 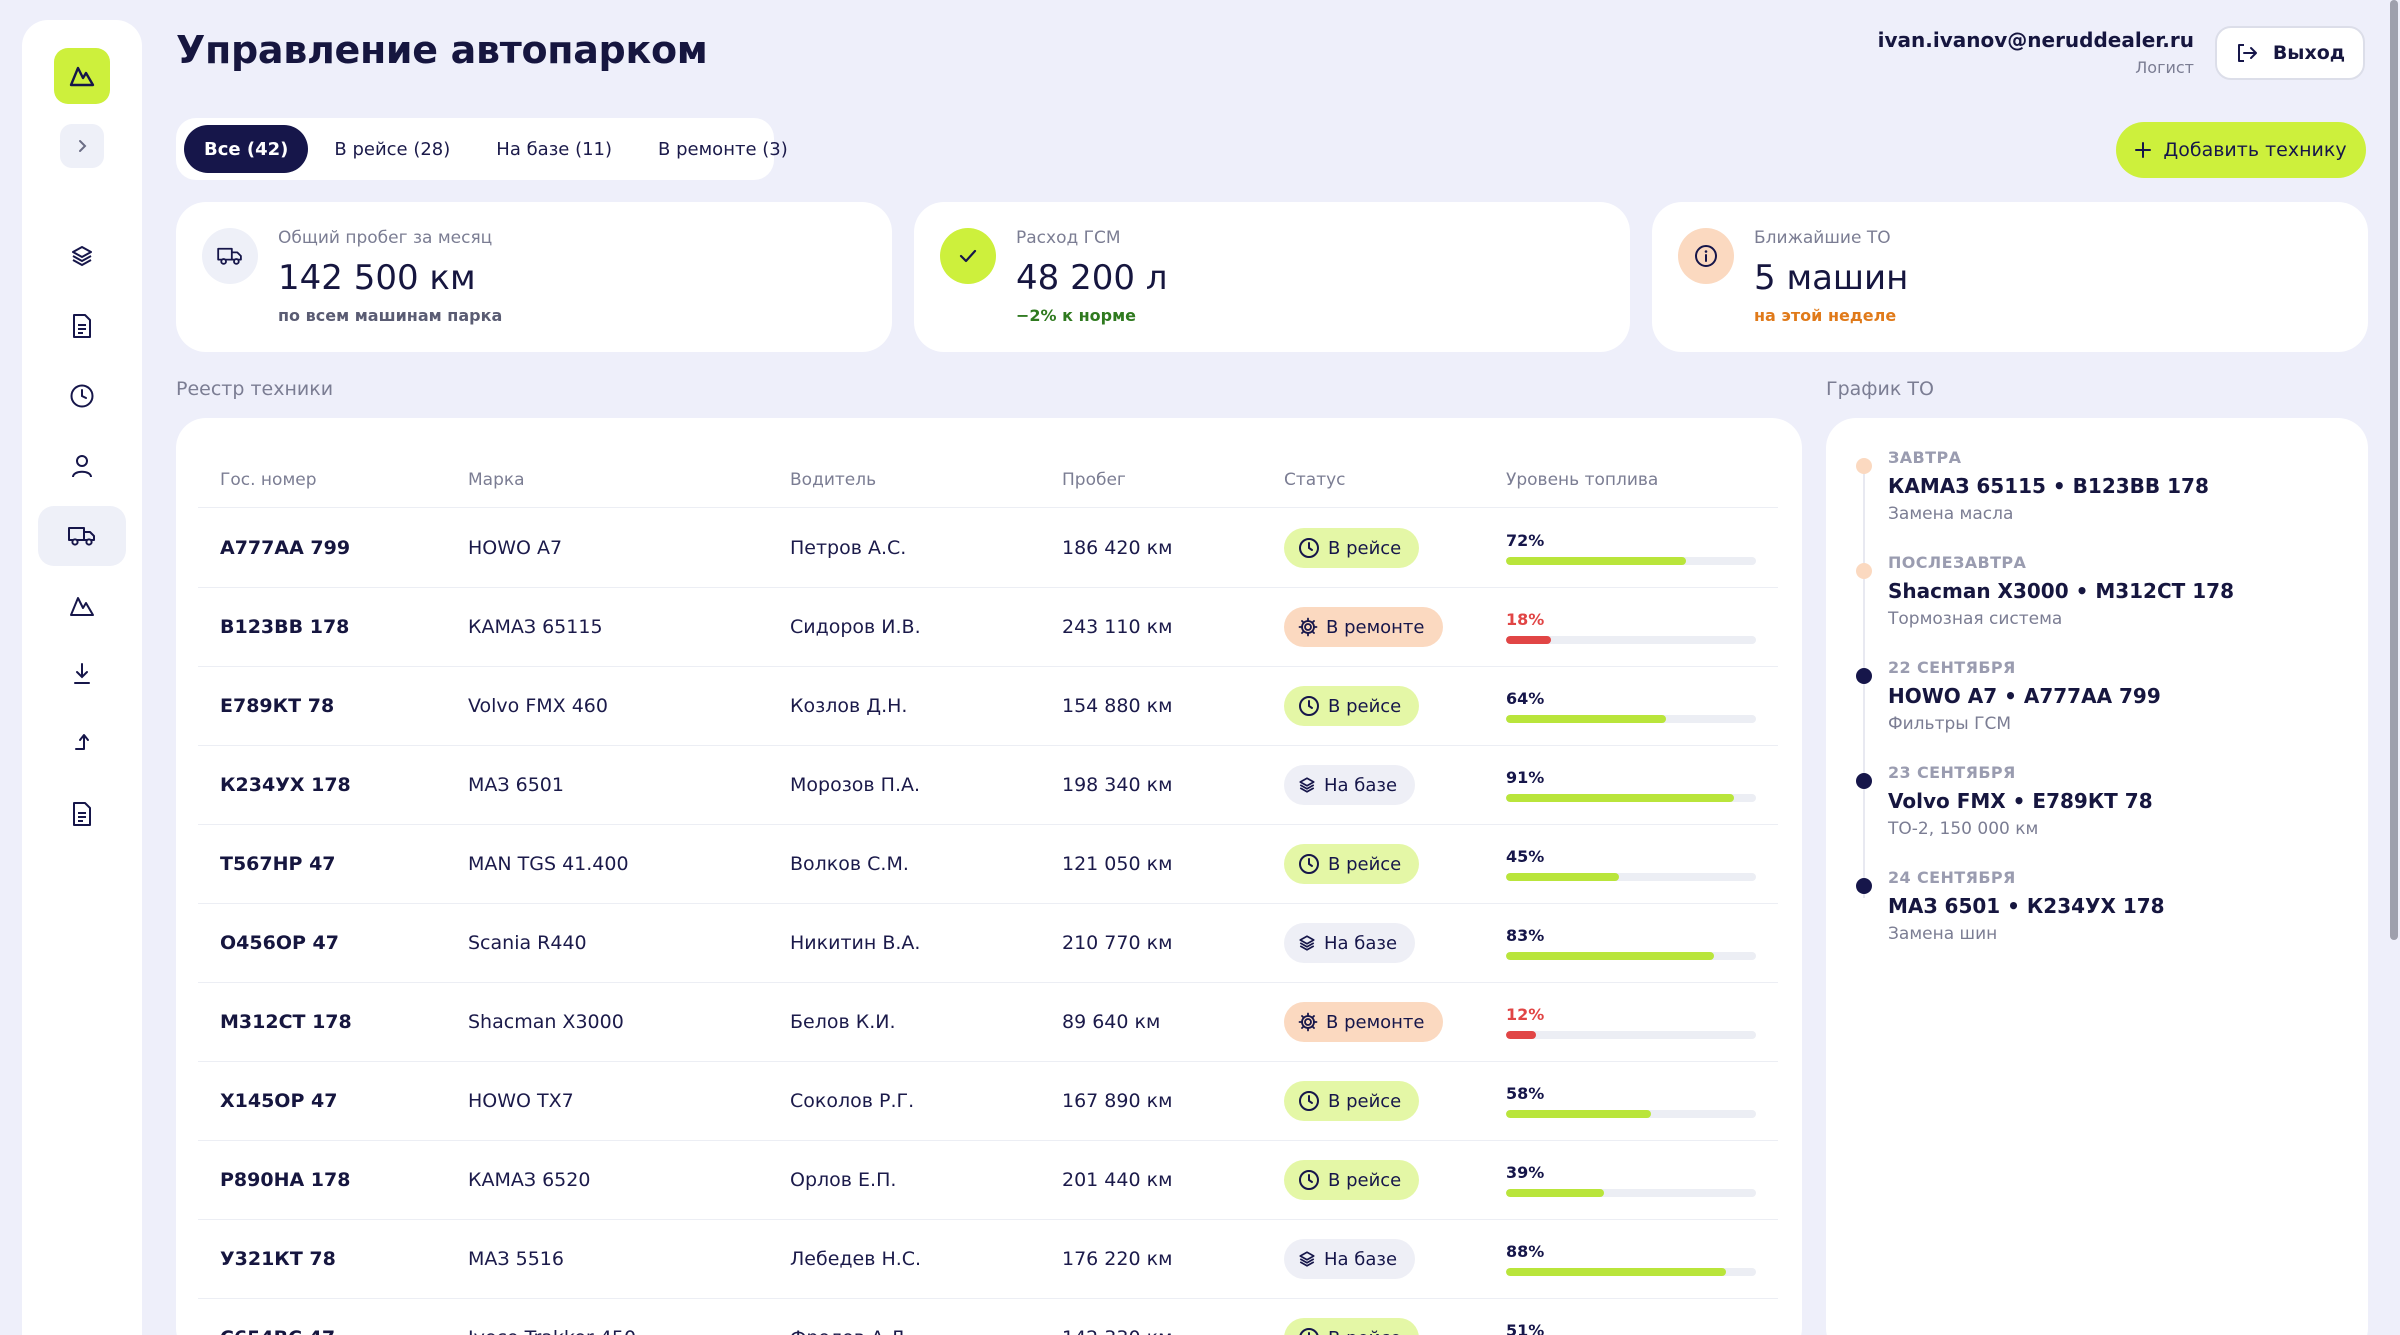 What do you see at coordinates (1949, 724) in the screenshot?
I see `event-description: Фильтры ГСМ` at bounding box center [1949, 724].